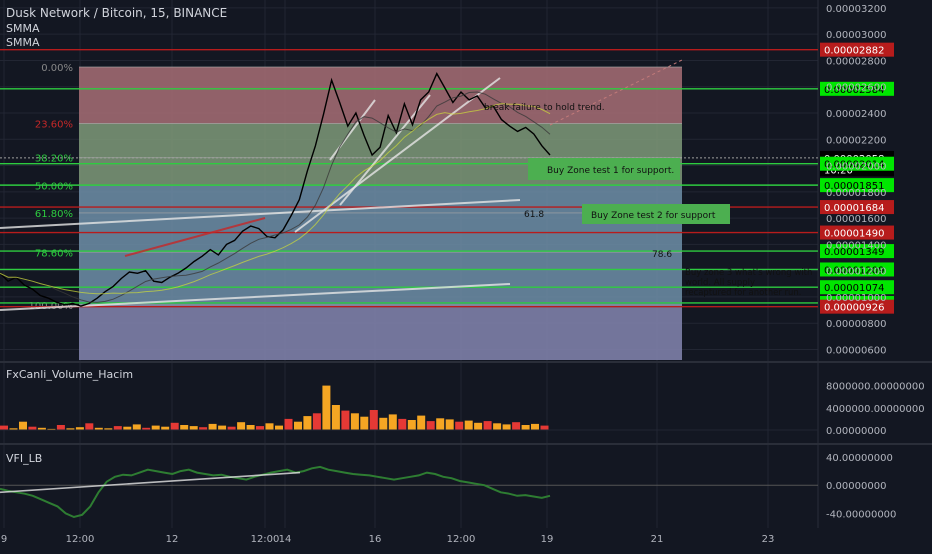 The image size is (932, 554). I want to click on annotation-fib-618: 61.8, so click(534, 215).